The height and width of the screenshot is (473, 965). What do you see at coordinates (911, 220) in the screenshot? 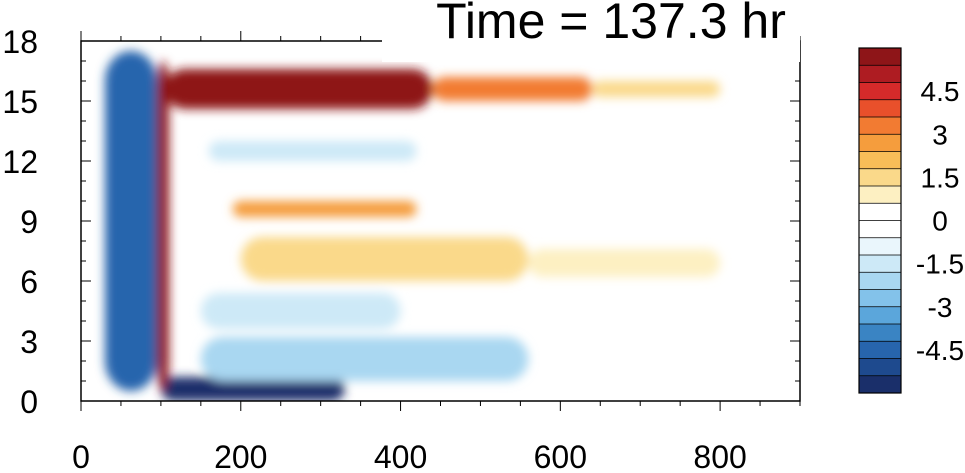
I see `colorbar: 4.5 3 1.5 0 -1.5 -3 -4.5` at bounding box center [911, 220].